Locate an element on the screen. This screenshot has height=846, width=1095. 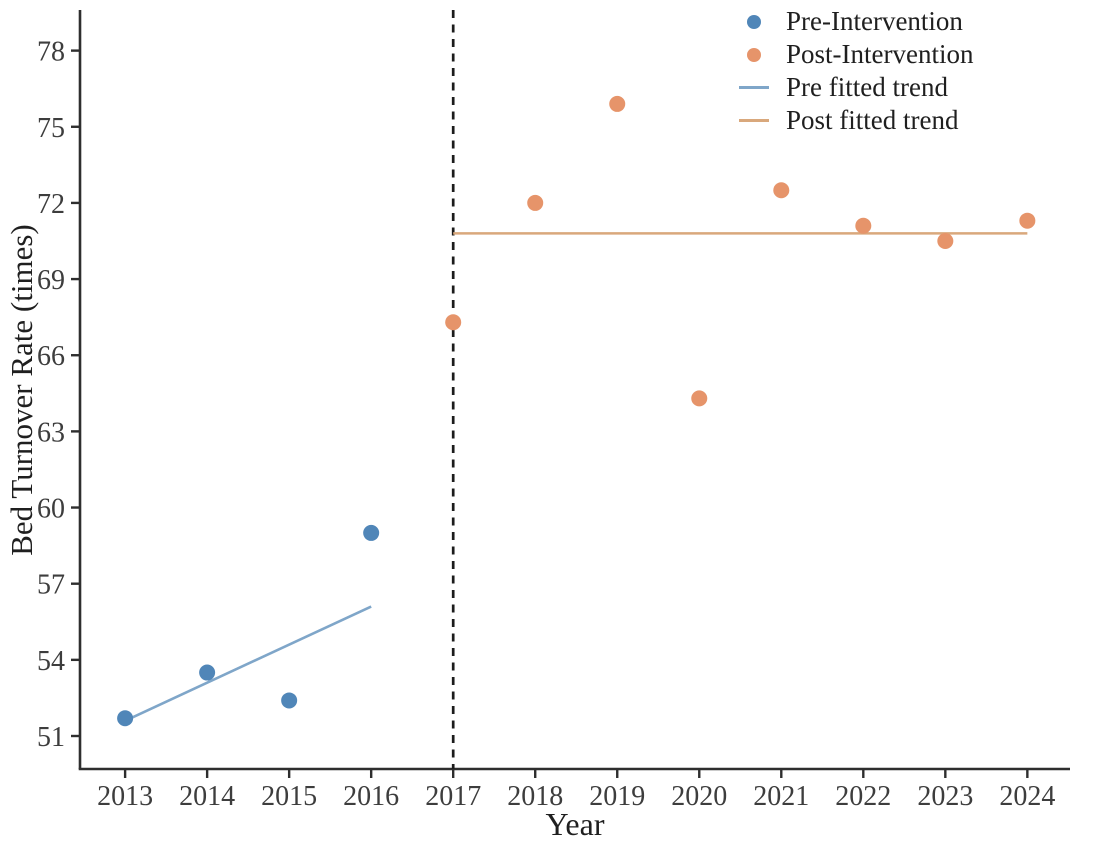
x-tick-label: 2013 is located at coordinates (125, 796).